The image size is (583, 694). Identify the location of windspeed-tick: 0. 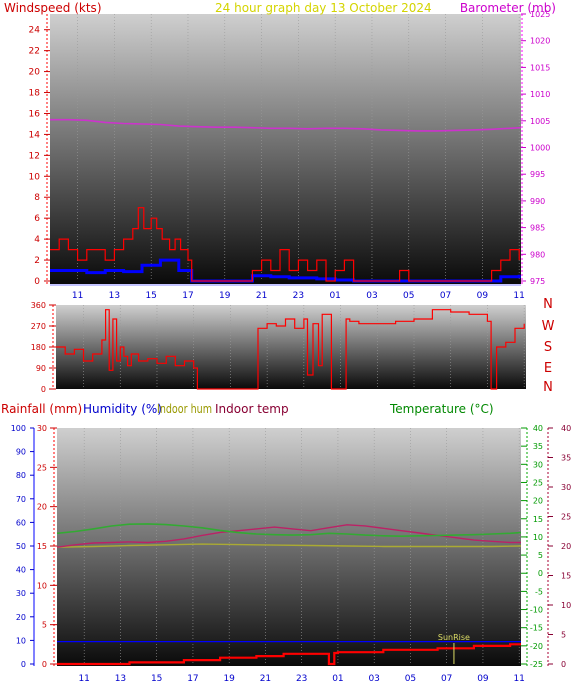
(37, 282).